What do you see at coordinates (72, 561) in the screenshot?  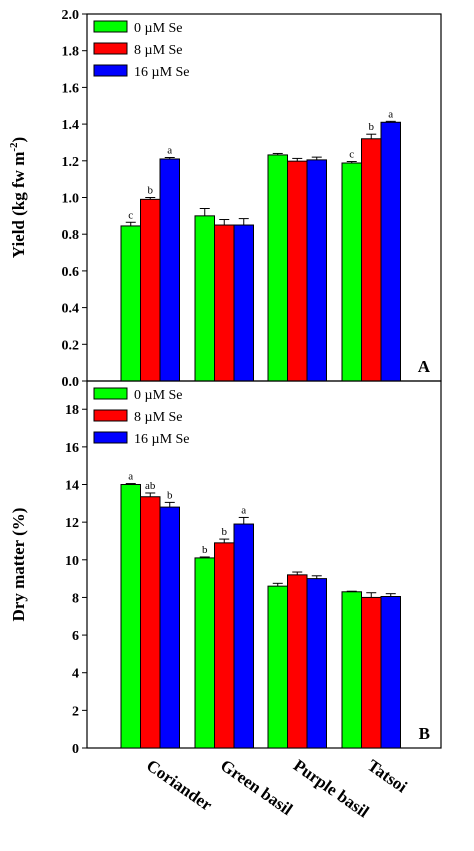 I see `y-tick-label: 10` at bounding box center [72, 561].